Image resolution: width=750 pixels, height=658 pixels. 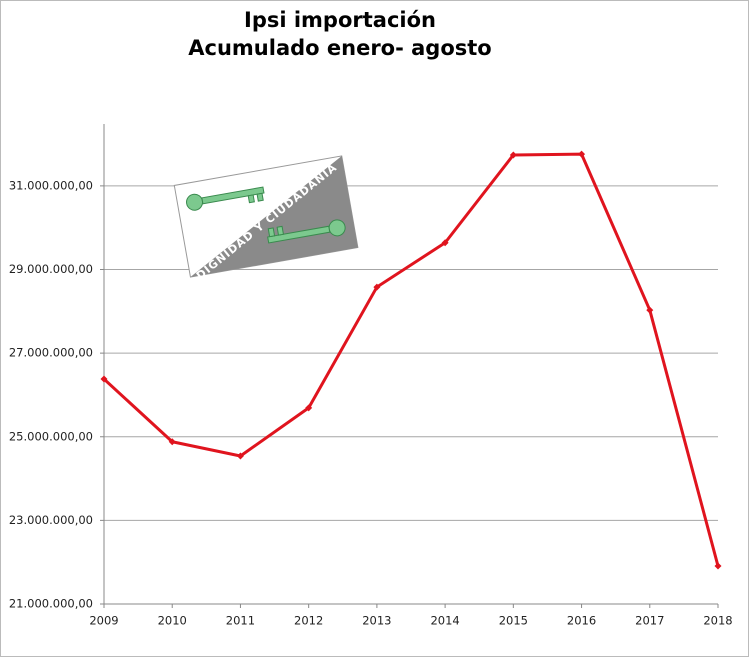 What do you see at coordinates (340, 20) in the screenshot?
I see `chart-title: Ipsi importación` at bounding box center [340, 20].